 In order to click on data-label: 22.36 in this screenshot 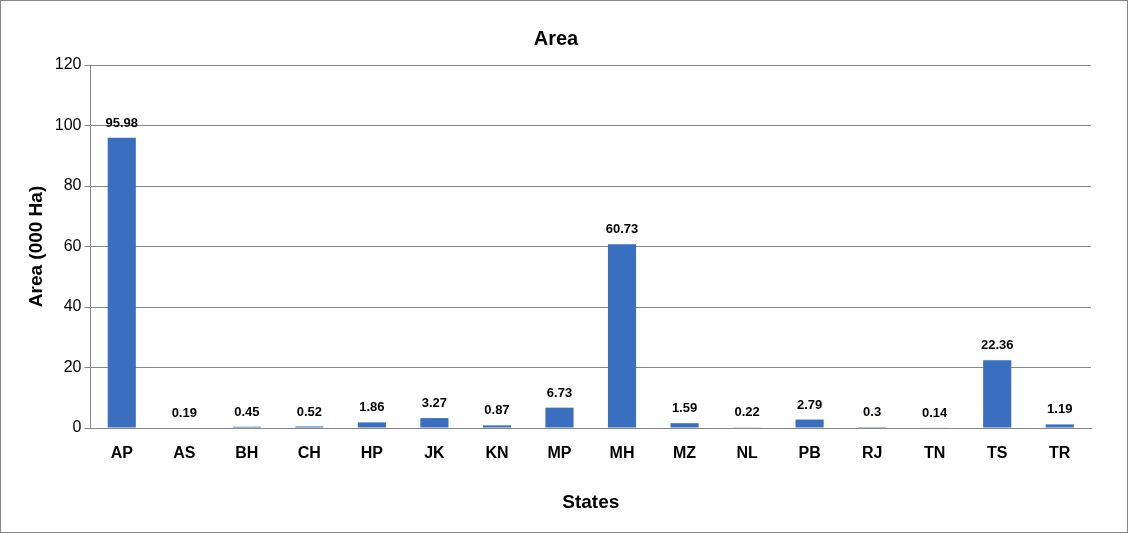, I will do `click(997, 345)`.